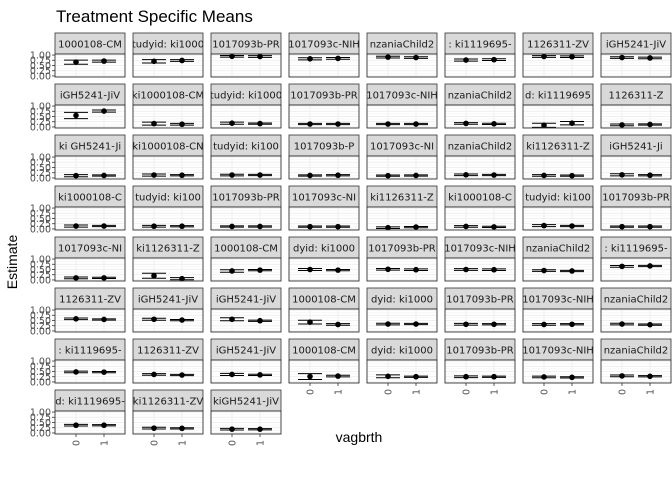 The height and width of the screenshot is (480, 672). I want to click on strip-label: 1017093b-P, so click(324, 147).